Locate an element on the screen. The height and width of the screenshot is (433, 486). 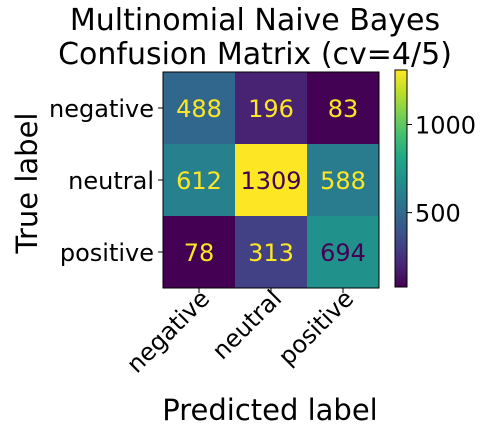
cell-value-label: 83 is located at coordinates (343, 109).